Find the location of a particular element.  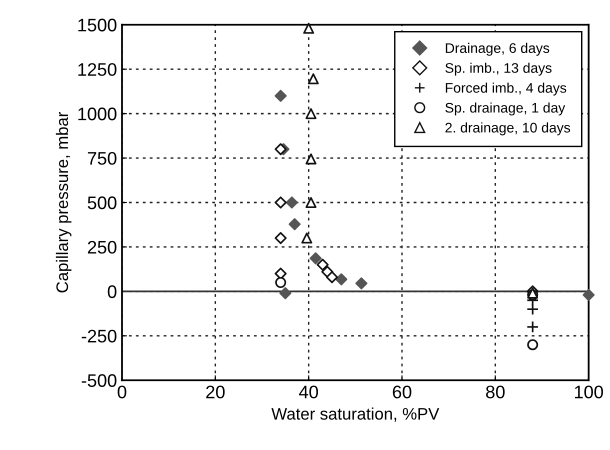

legend-label: Forced imb., 4 days is located at coordinates (506, 89).